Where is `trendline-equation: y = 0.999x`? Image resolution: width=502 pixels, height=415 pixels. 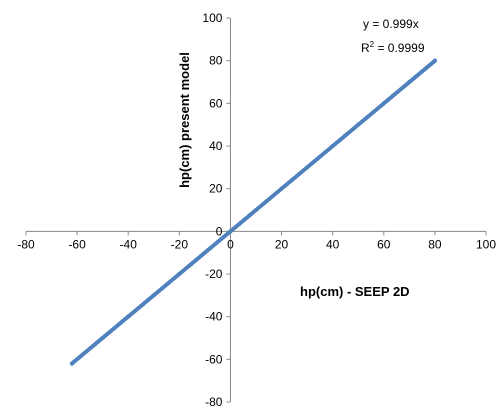
trendline-equation: y = 0.999x is located at coordinates (391, 24).